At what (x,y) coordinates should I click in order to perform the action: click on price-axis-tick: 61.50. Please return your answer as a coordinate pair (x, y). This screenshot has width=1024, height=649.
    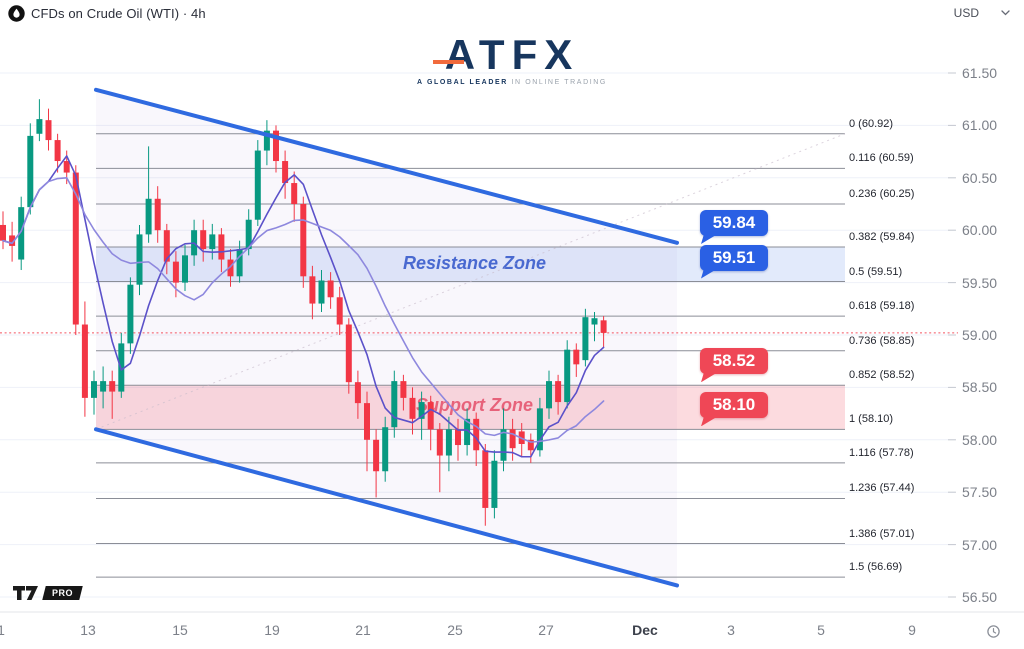
    Looking at the image, I should click on (980, 73).